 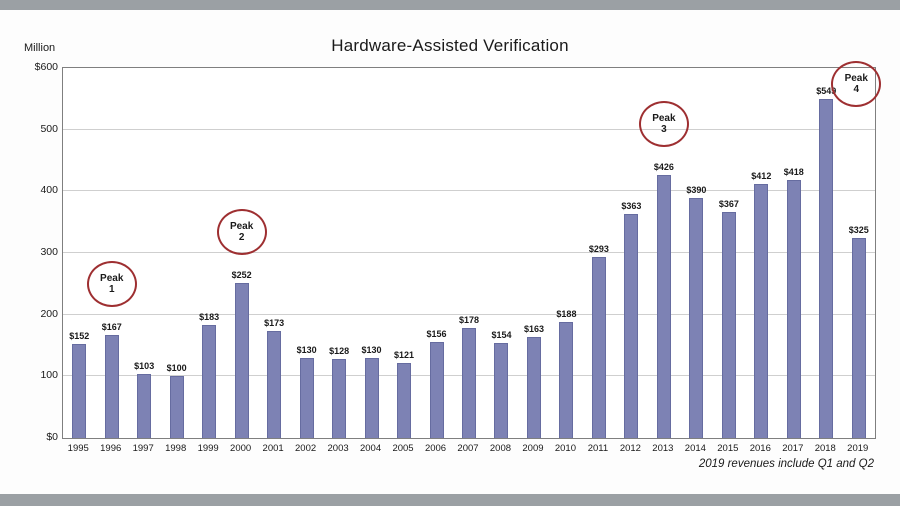 What do you see at coordinates (144, 366) in the screenshot?
I see `bar-value-label: $103` at bounding box center [144, 366].